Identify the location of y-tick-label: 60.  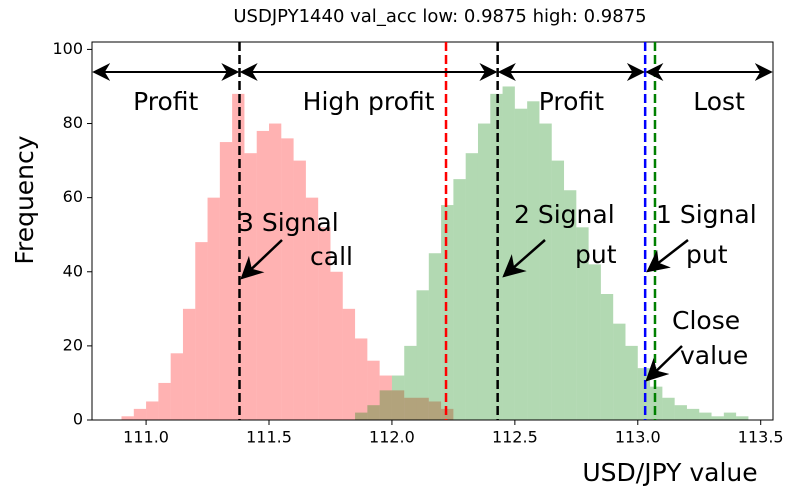
(73, 196).